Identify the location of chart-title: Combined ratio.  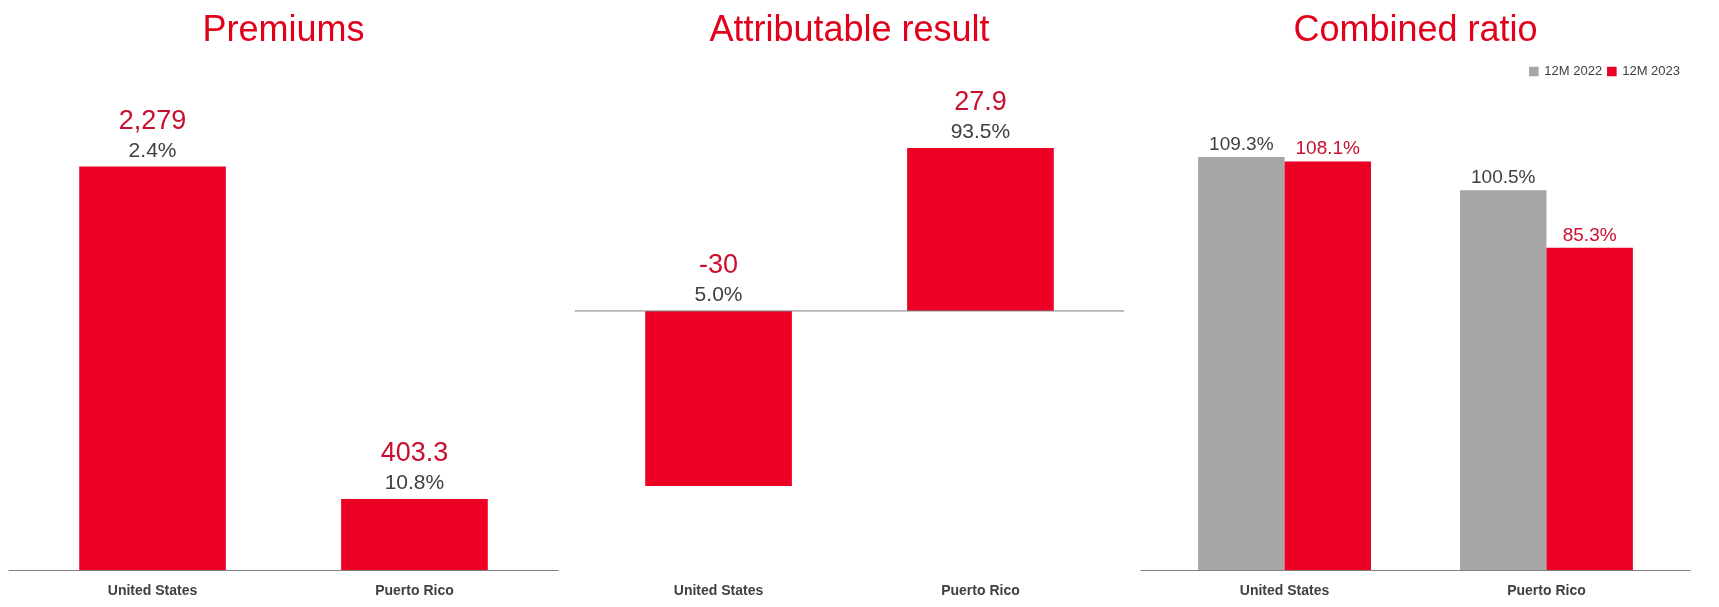
(1415, 28).